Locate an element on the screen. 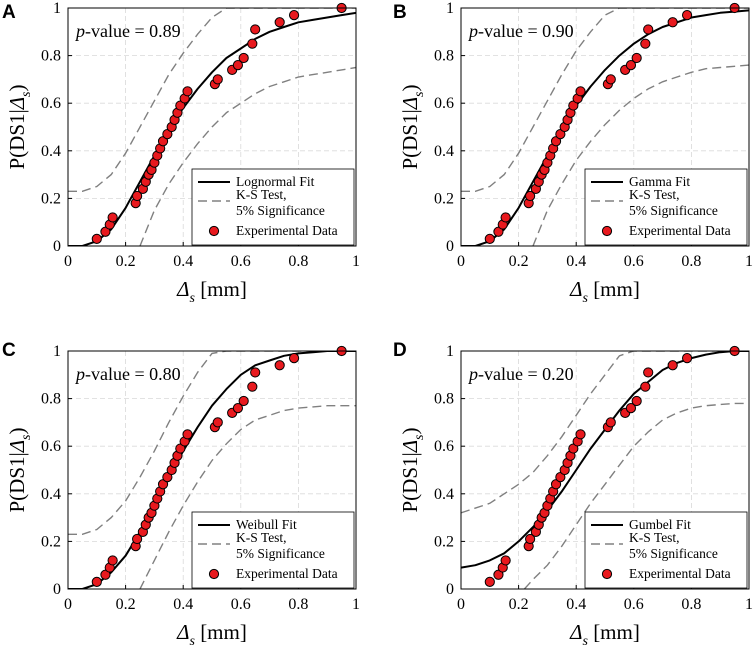 The width and height of the screenshot is (754, 655). p-value-number: 0.89 is located at coordinates (165, 31).